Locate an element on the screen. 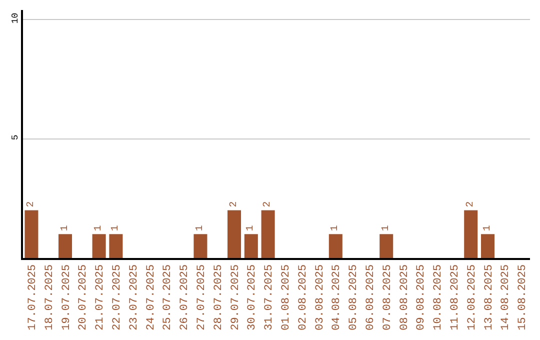 Image resolution: width=540 pixels, height=340 pixels. x-tick-label: 09.08.2025 is located at coordinates (422, 297).